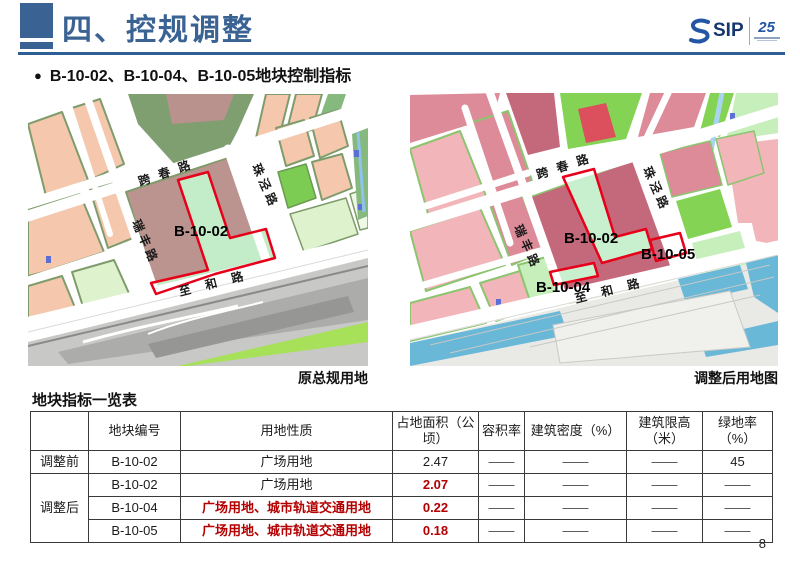 This screenshot has height=565, width=800. What do you see at coordinates (435, 462) in the screenshot?
I see `cell-area: 2.47` at bounding box center [435, 462].